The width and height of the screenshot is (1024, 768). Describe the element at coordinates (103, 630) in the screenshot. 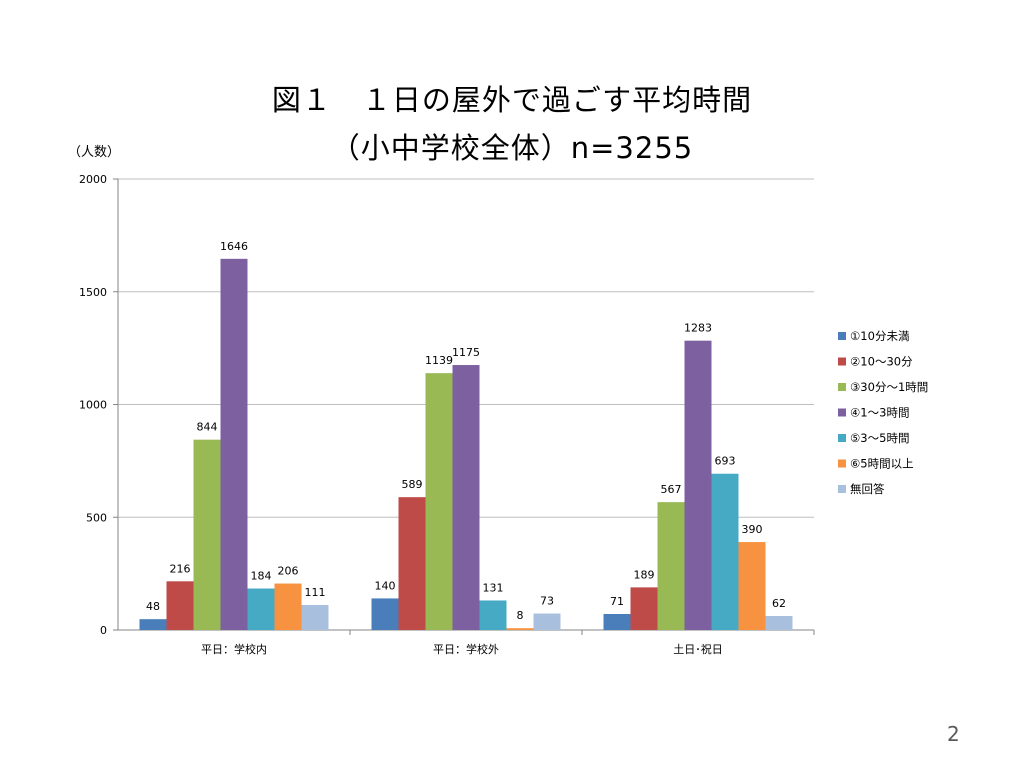

I see `y-tick-label: 0` at that location.